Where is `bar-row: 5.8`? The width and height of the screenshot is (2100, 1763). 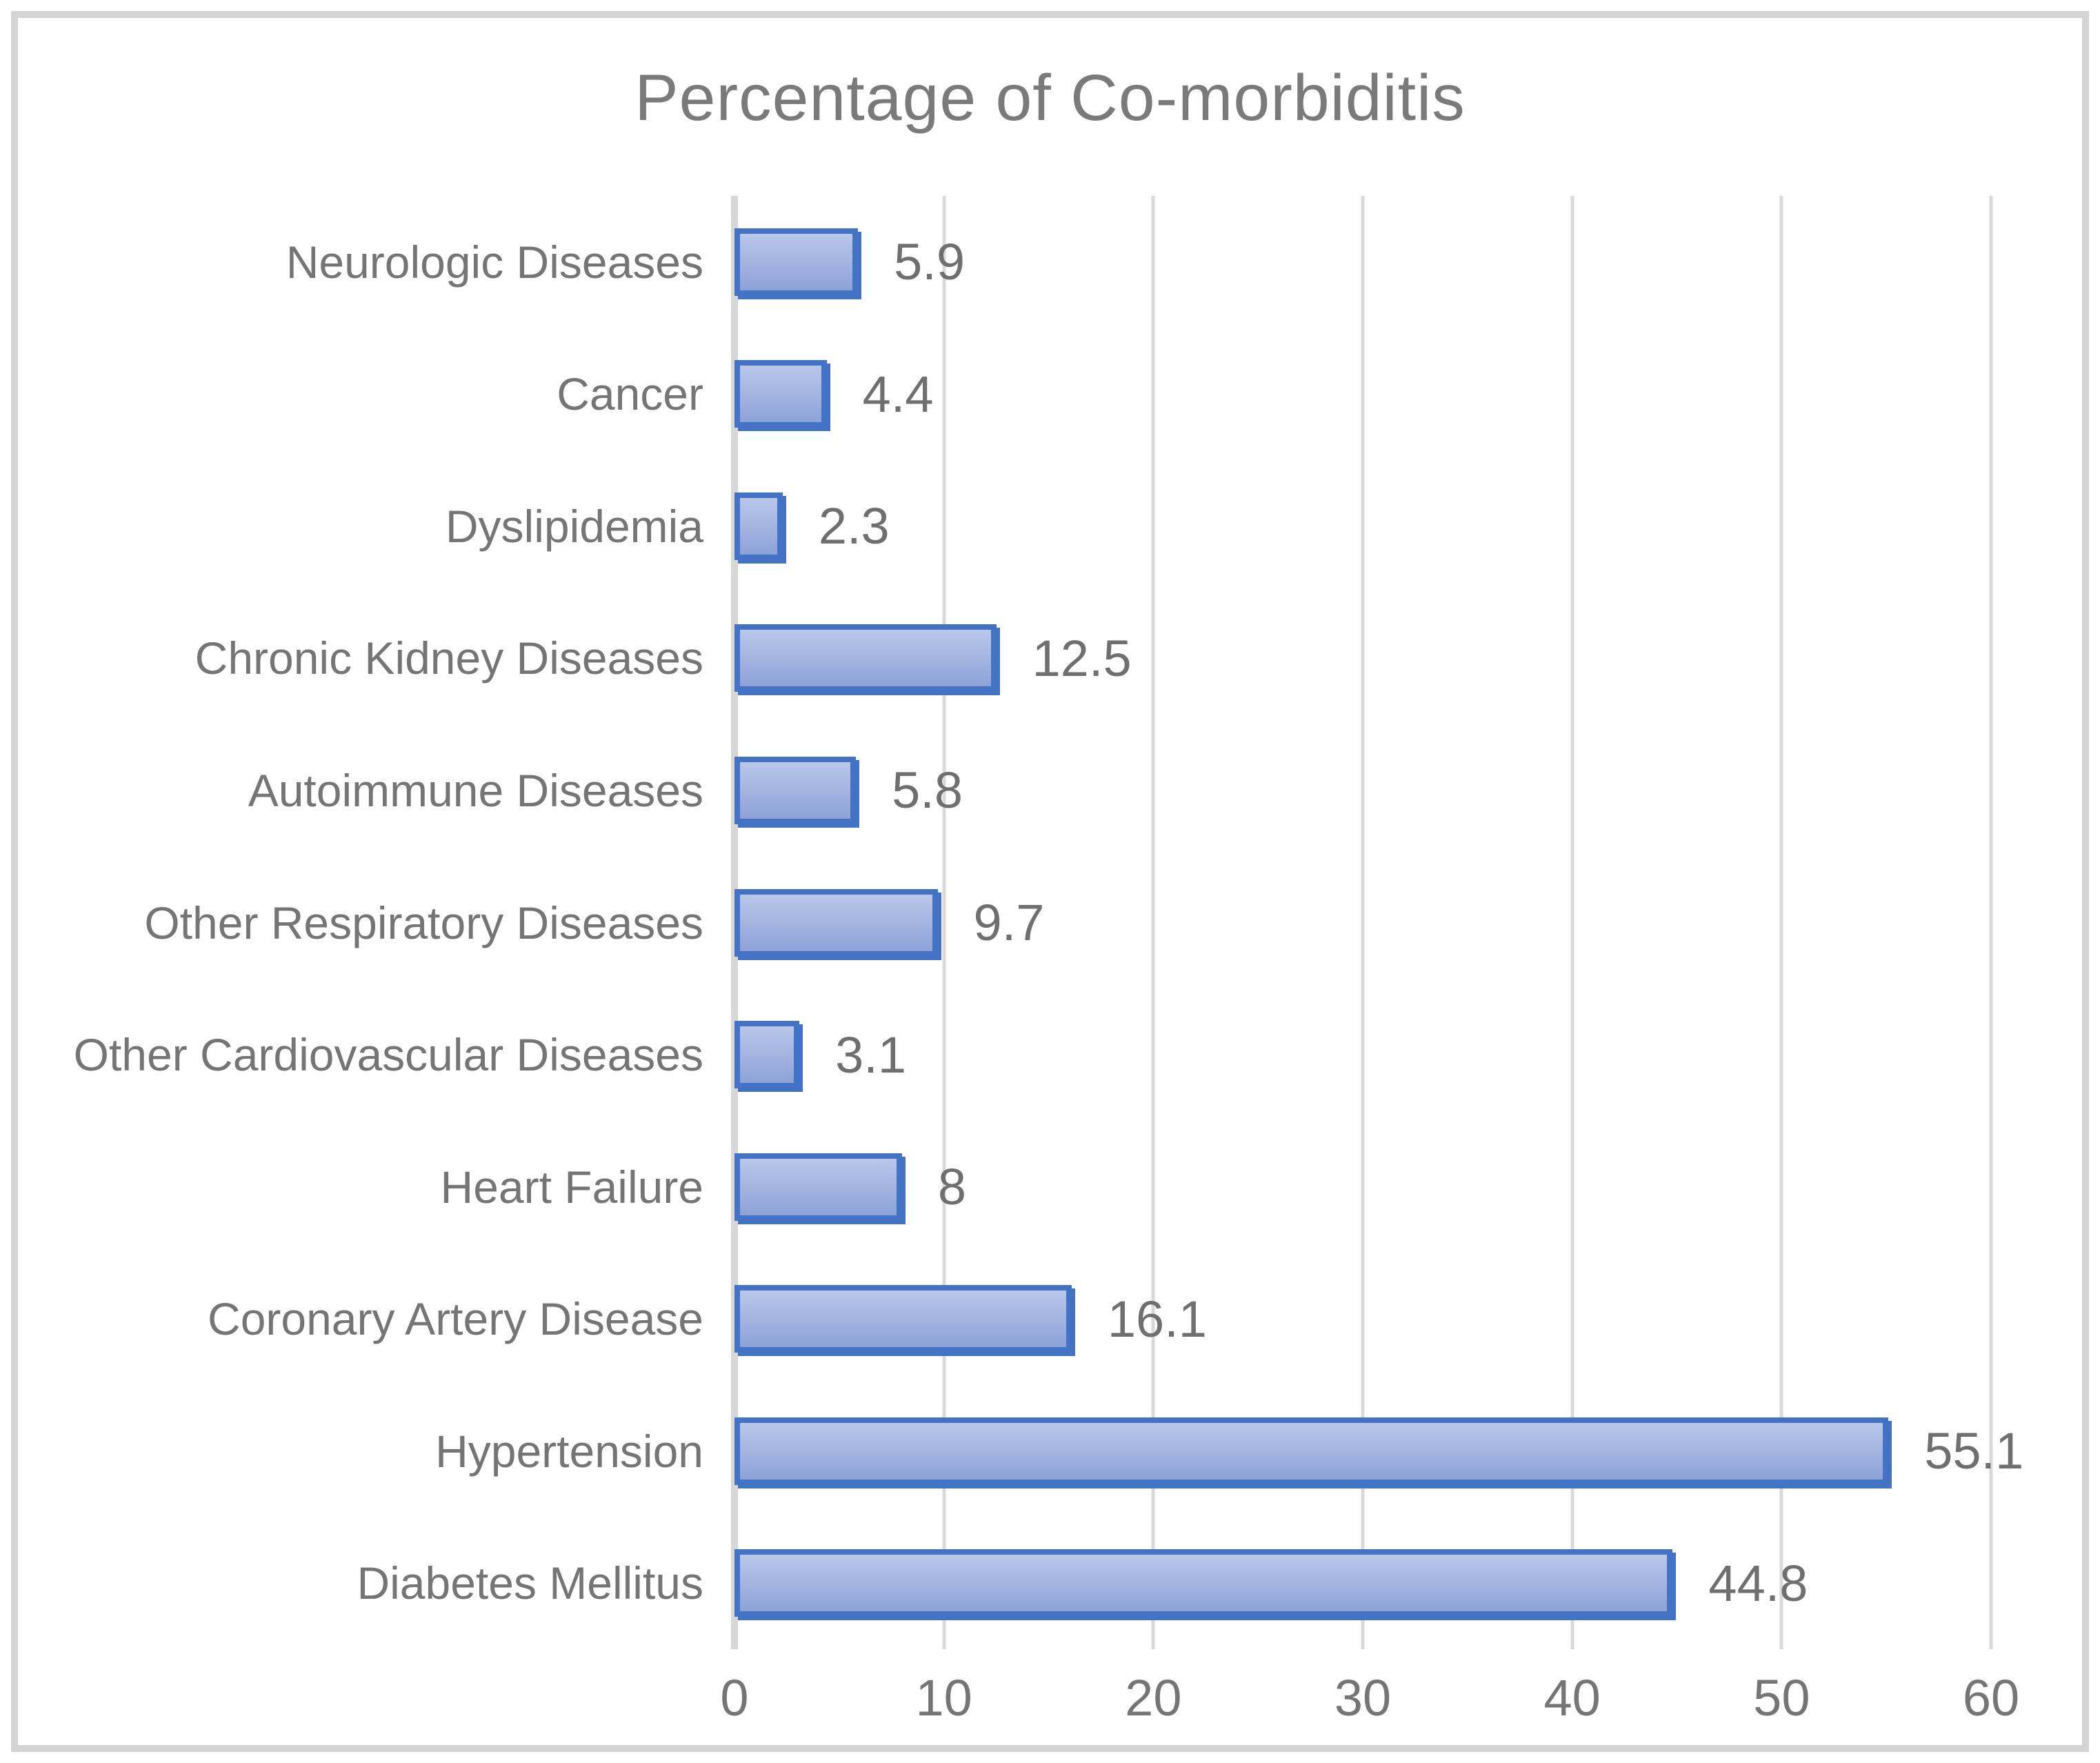 bar-row: 5.8 is located at coordinates (1362, 790).